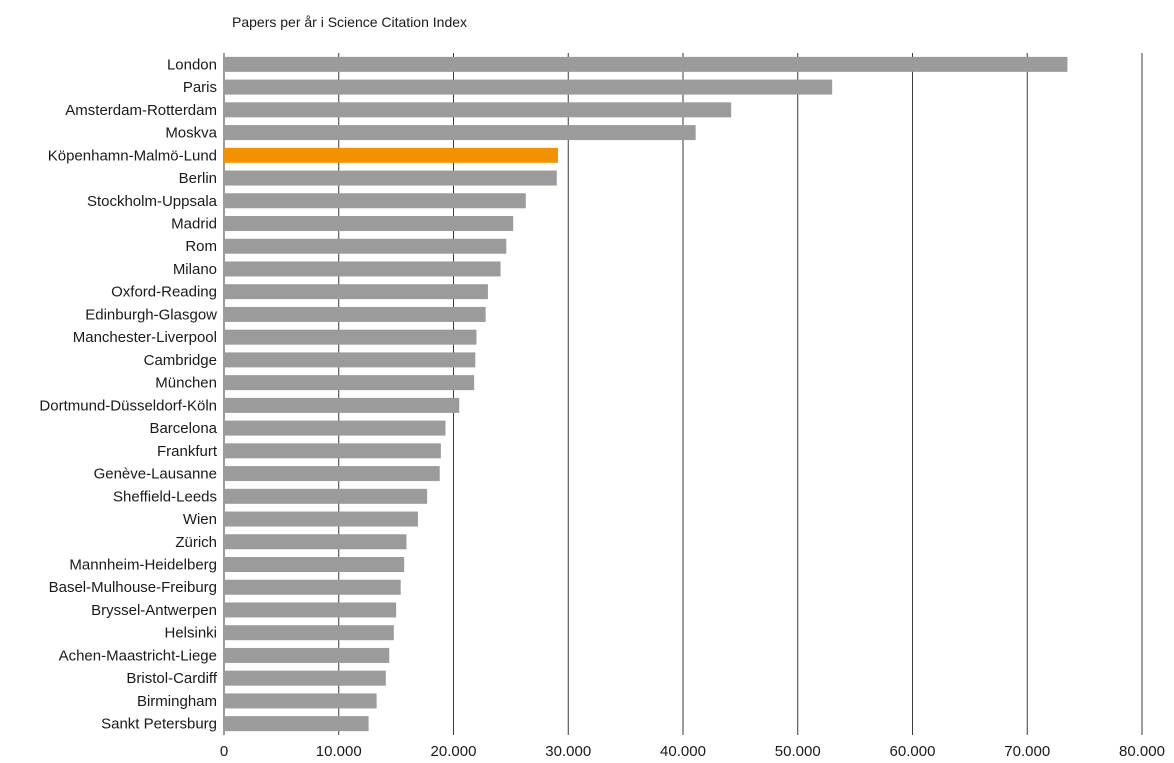 The height and width of the screenshot is (763, 1174). What do you see at coordinates (183, 428) in the screenshot?
I see `category-label: Barcelona` at bounding box center [183, 428].